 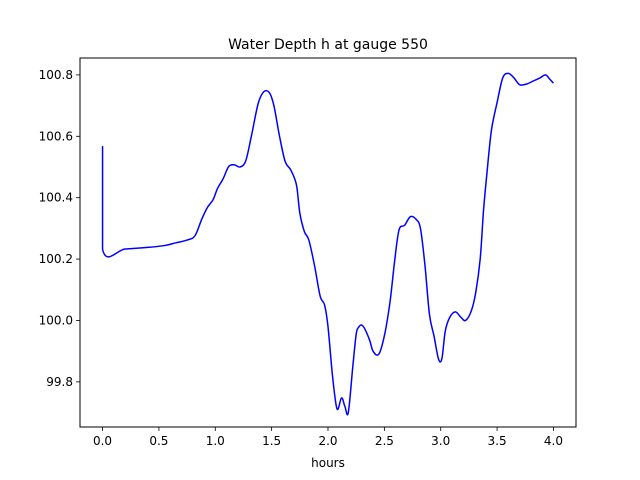 I want to click on y-tick-label: 99.8, so click(x=59, y=382).